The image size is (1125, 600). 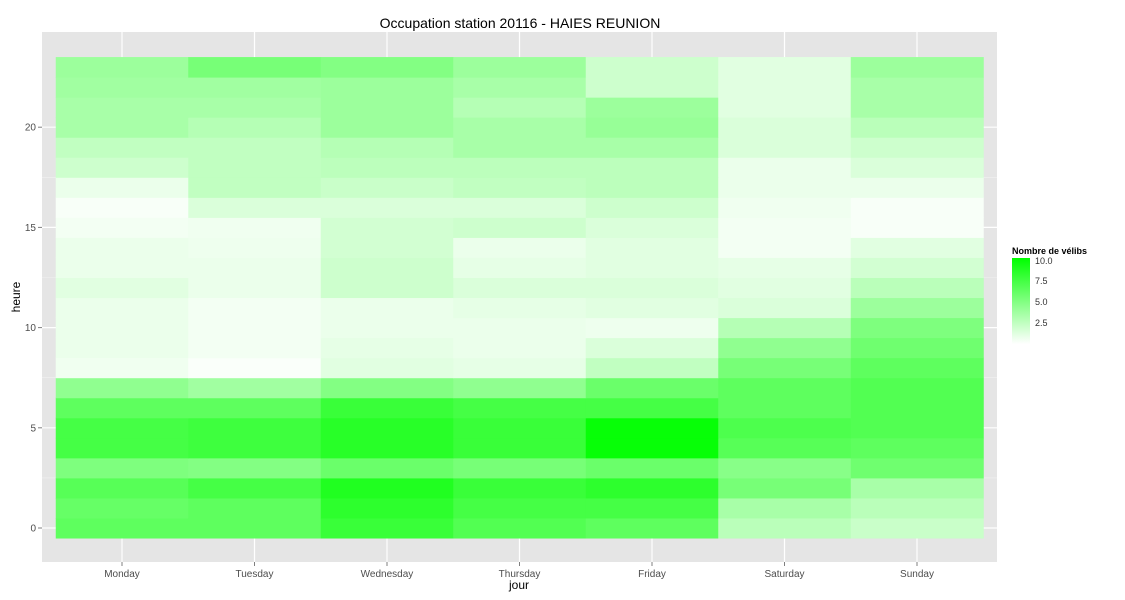 What do you see at coordinates (520, 23) in the screenshot?
I see `chart-title: Occupation station 20116 - HAIES REUNION` at bounding box center [520, 23].